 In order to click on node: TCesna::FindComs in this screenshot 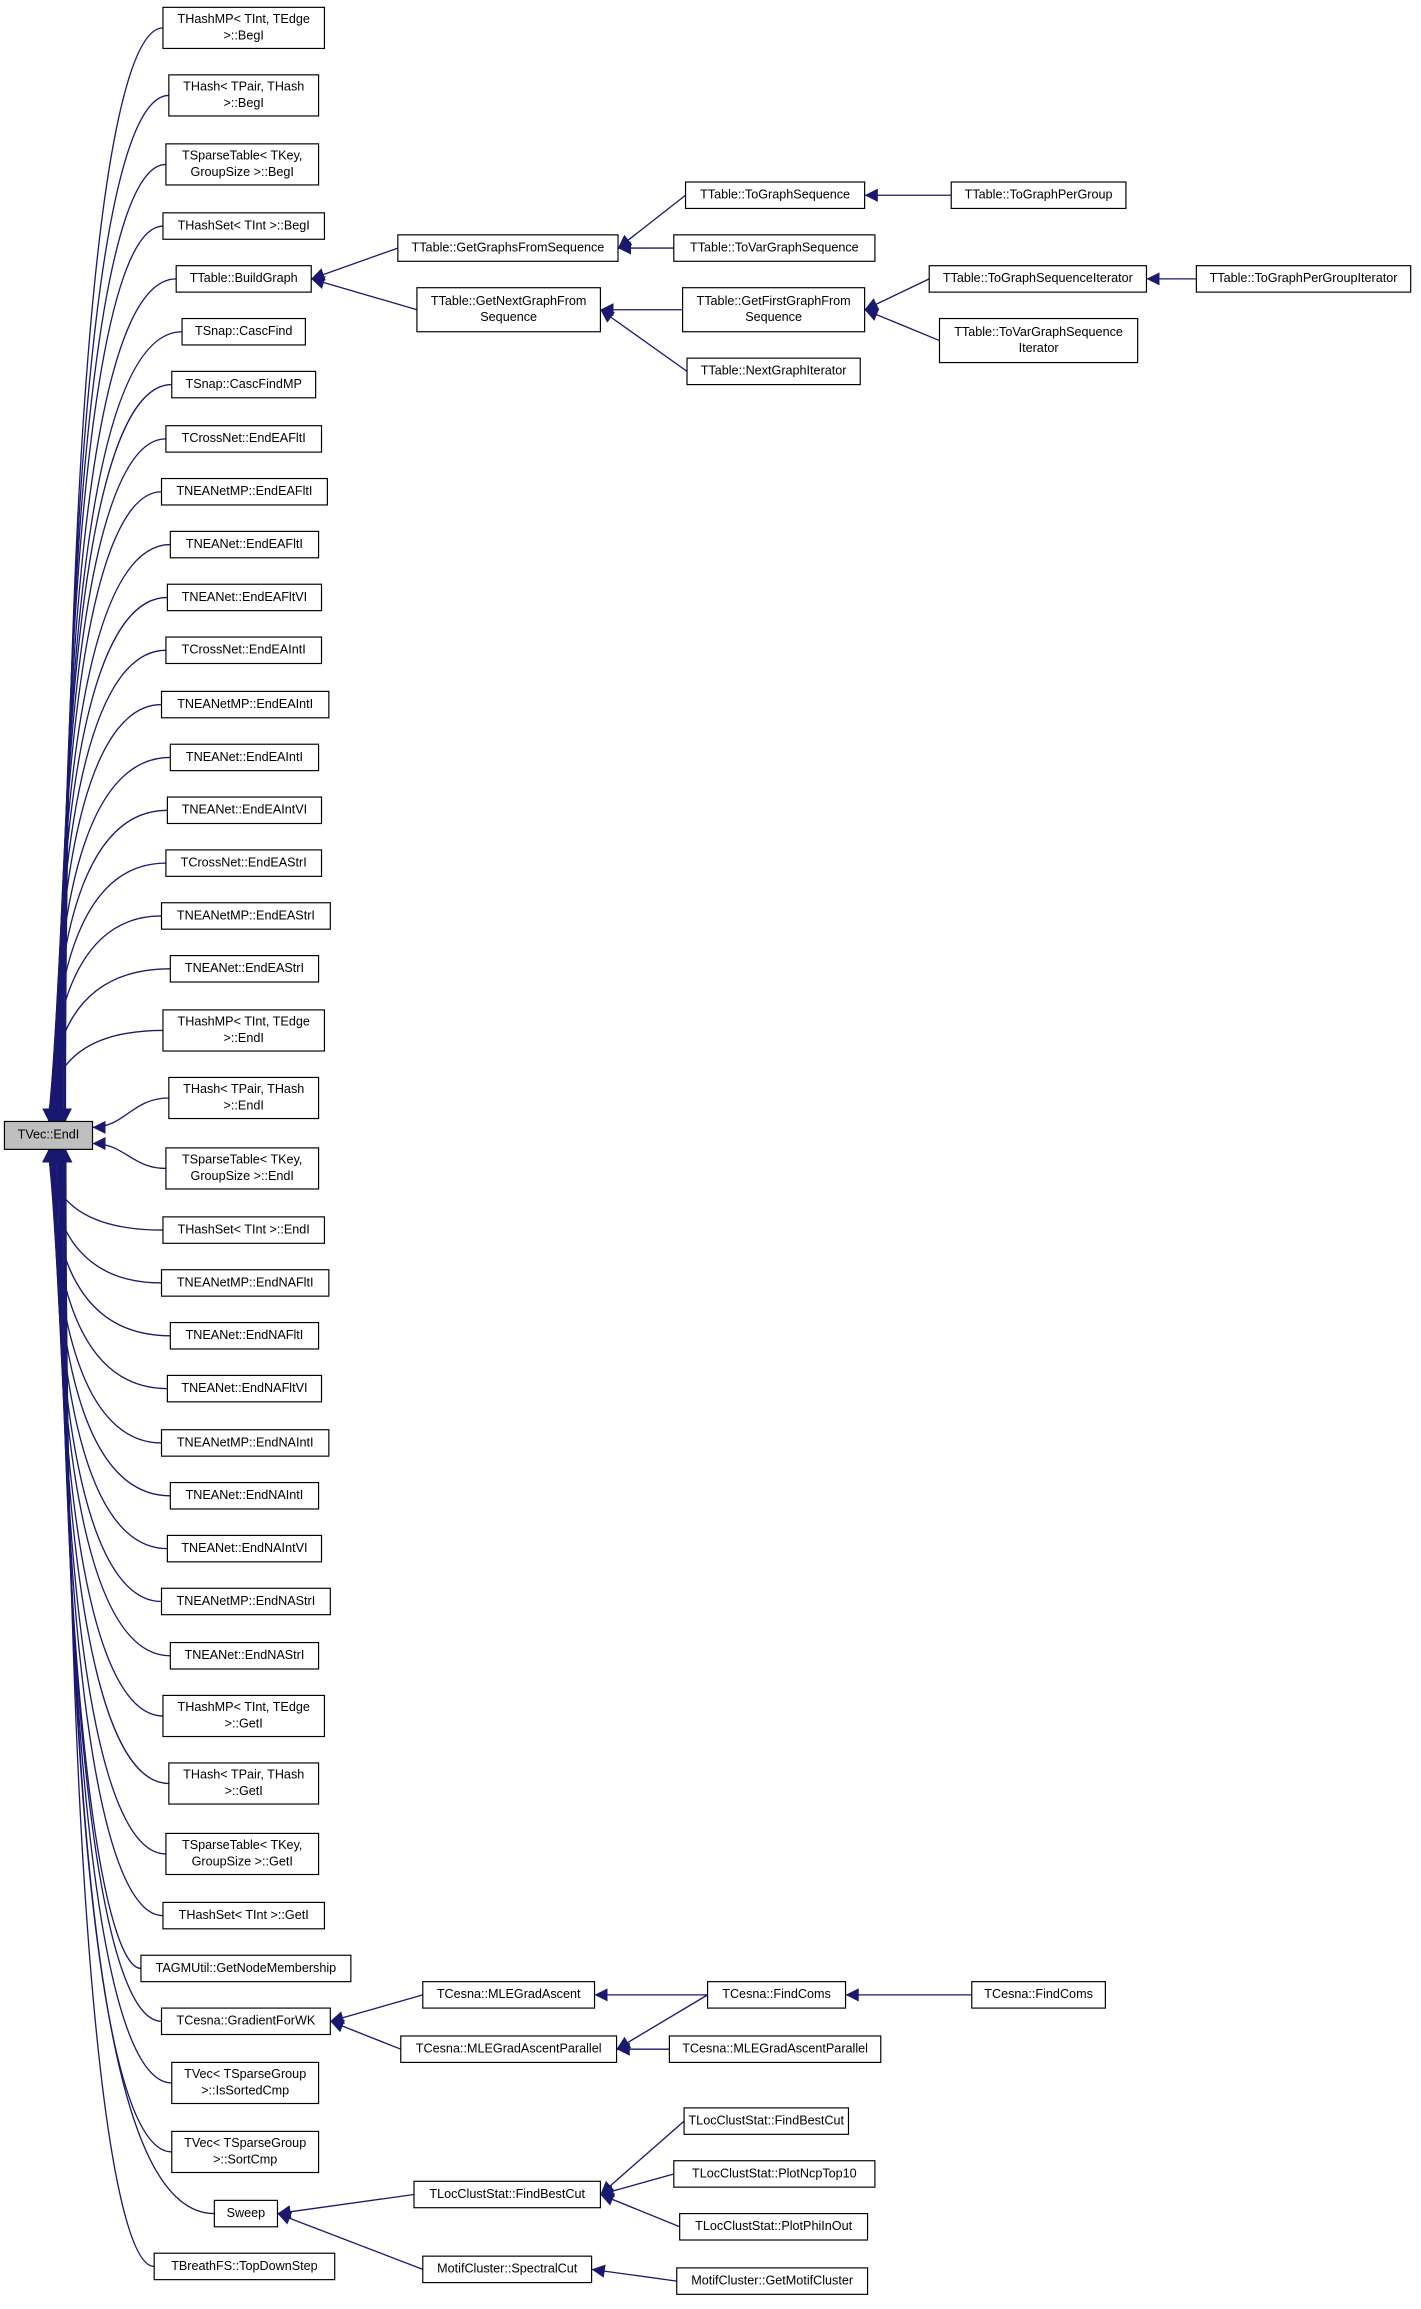, I will do `click(1038, 1995)`.